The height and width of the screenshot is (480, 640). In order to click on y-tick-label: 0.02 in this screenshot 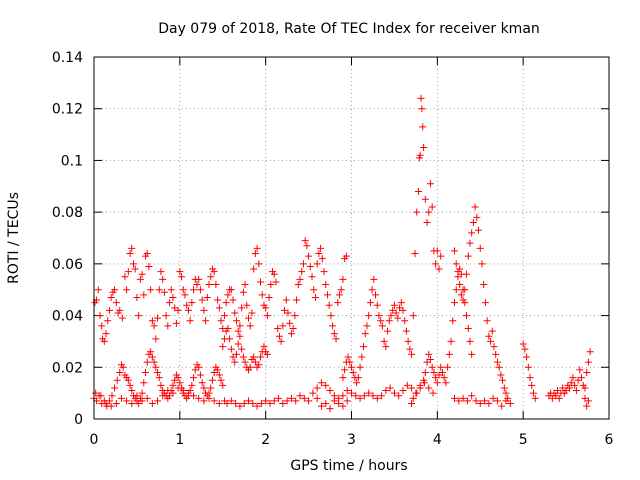, I will do `click(67, 368)`.